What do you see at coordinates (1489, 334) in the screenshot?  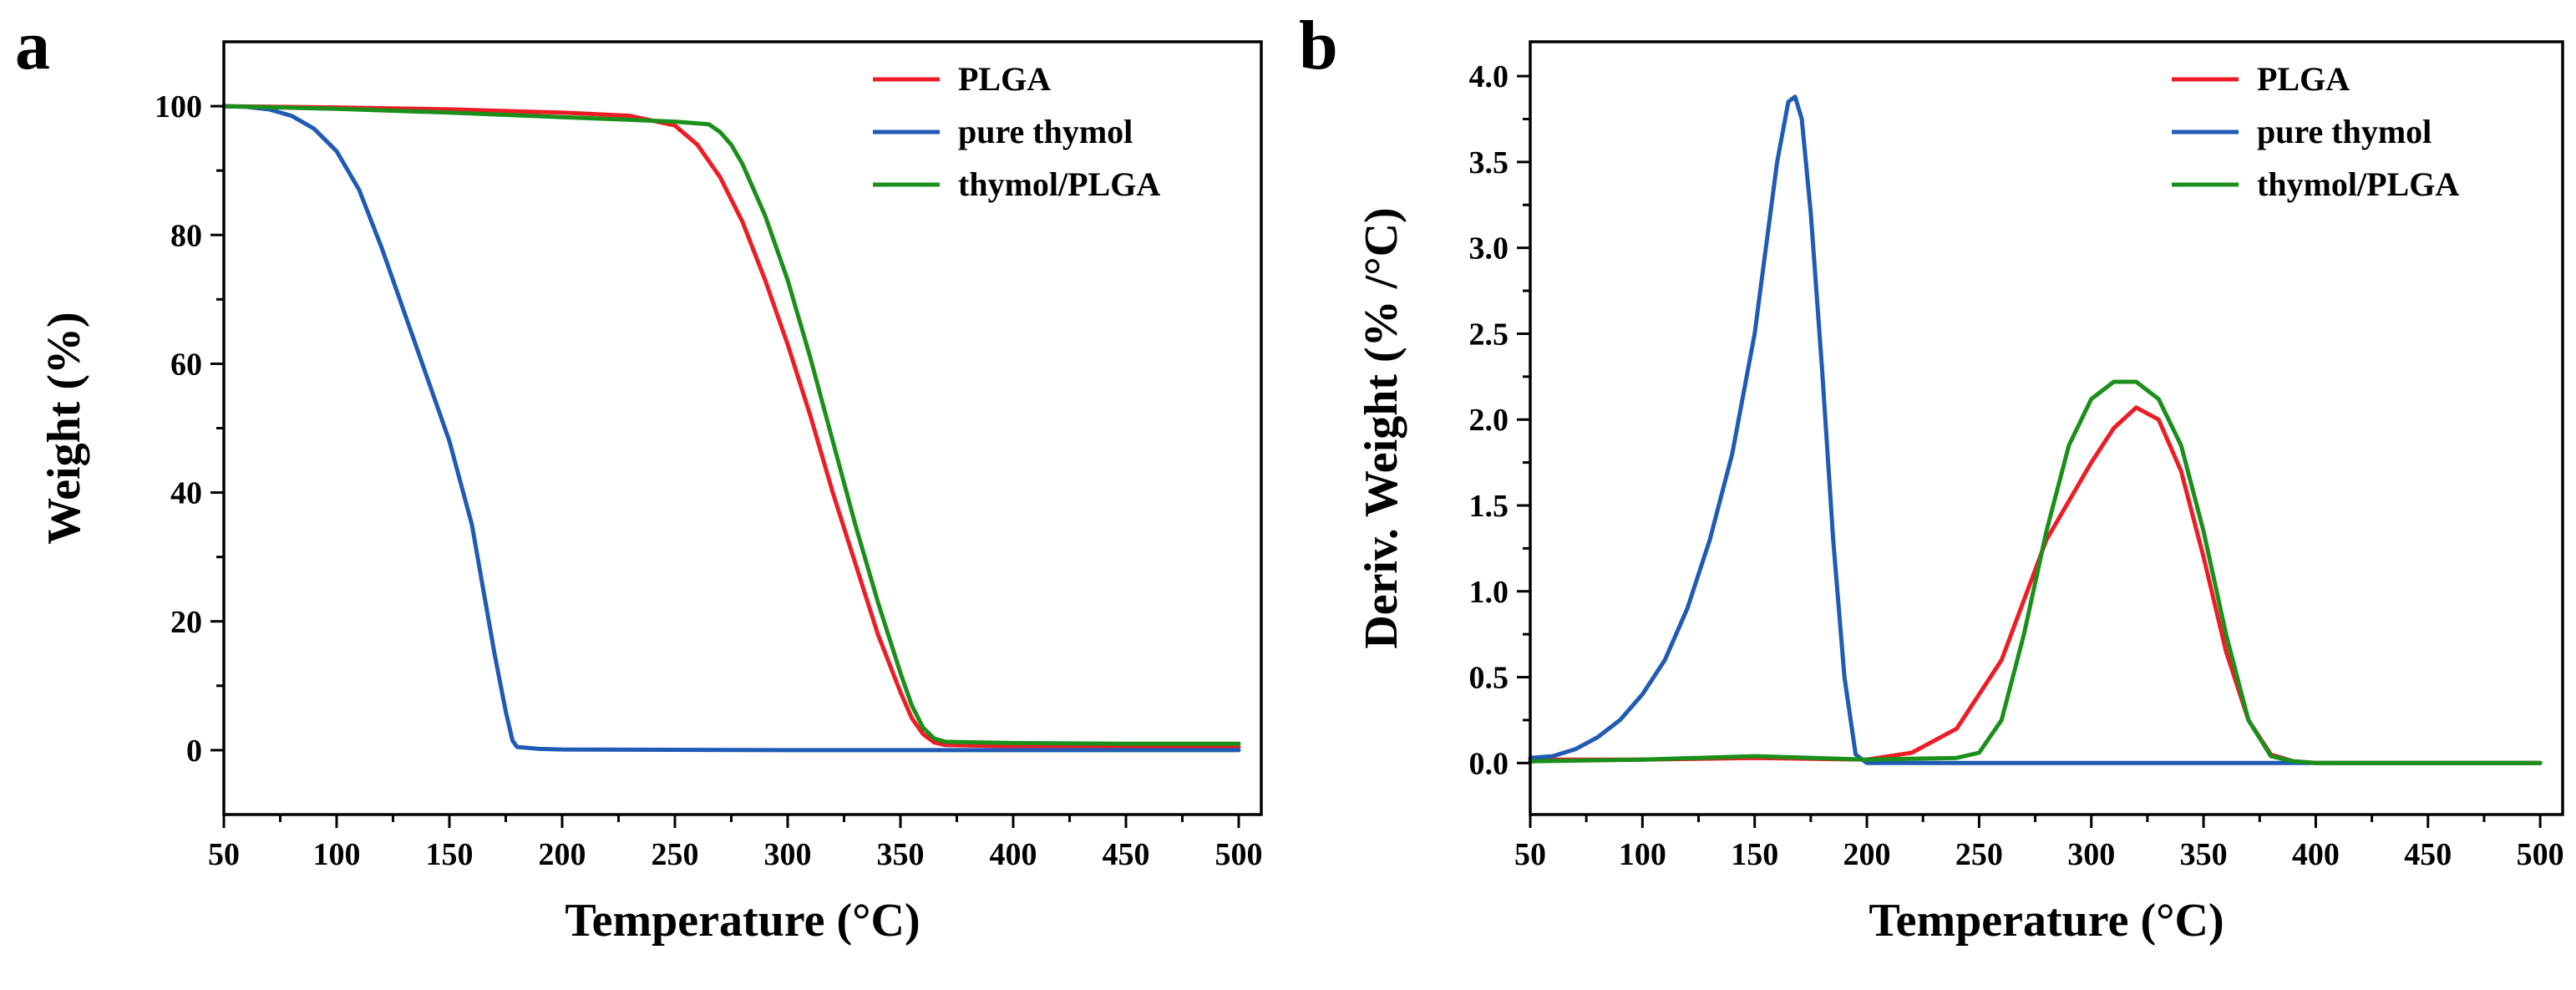 I see `y-tick-label: 2.5` at bounding box center [1489, 334].